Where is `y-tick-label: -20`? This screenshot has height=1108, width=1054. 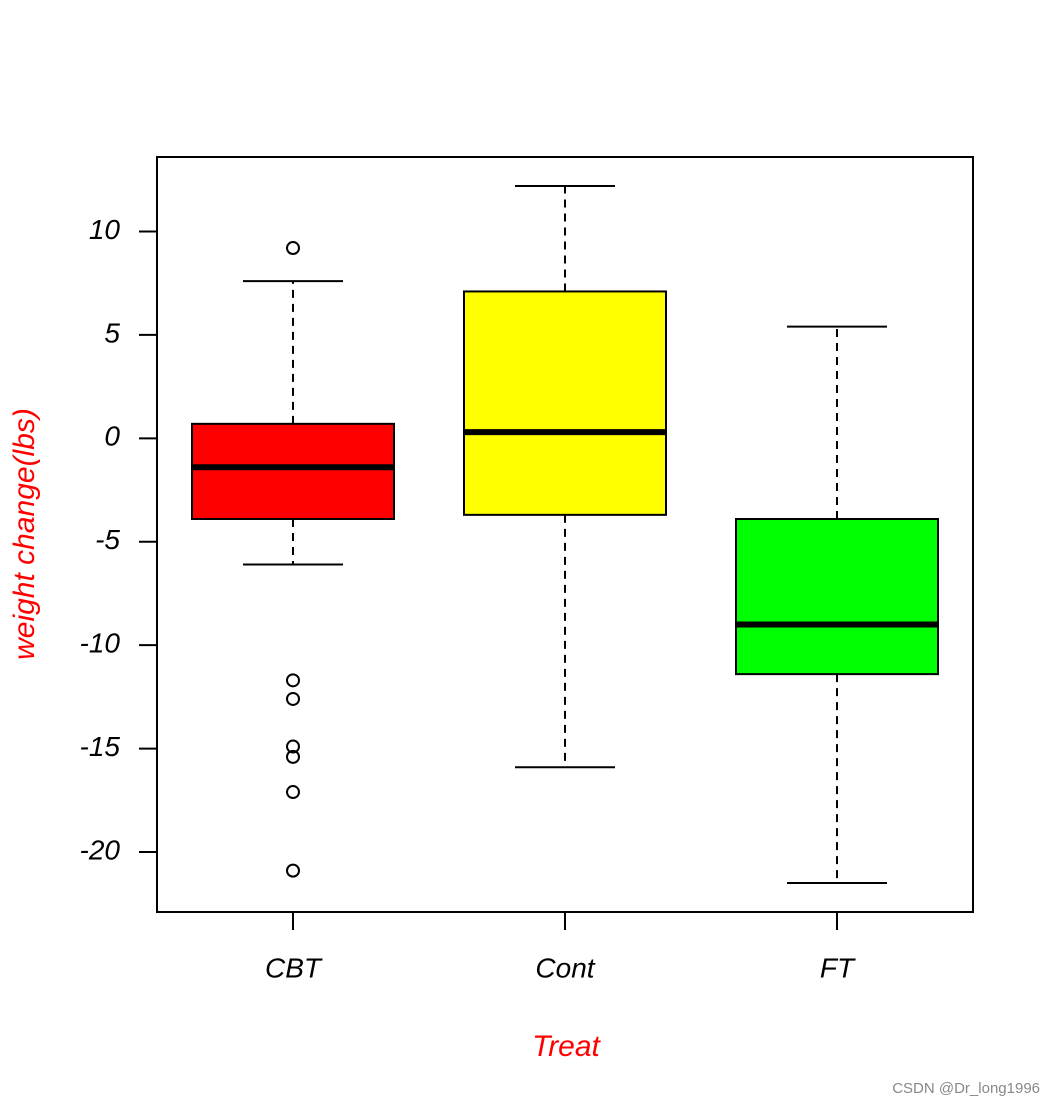
y-tick-label: -20 is located at coordinates (100, 849).